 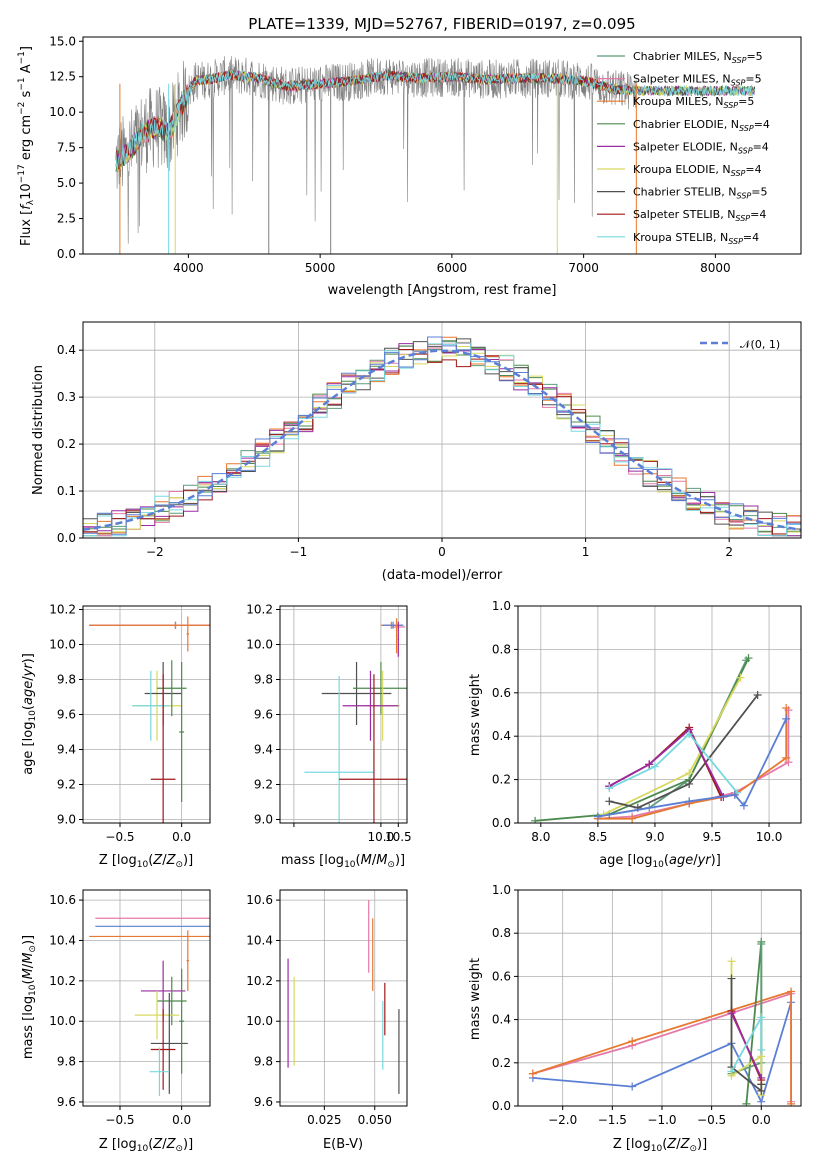 What do you see at coordinates (66, 219) in the screenshot?
I see `y-tick-label: 2.5` at bounding box center [66, 219].